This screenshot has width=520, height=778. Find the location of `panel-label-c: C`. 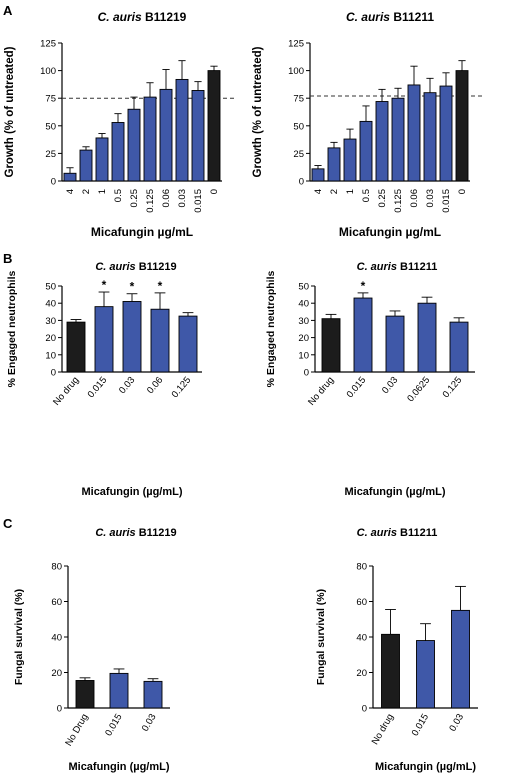

panel-label-c: C is located at coordinates (8, 523).